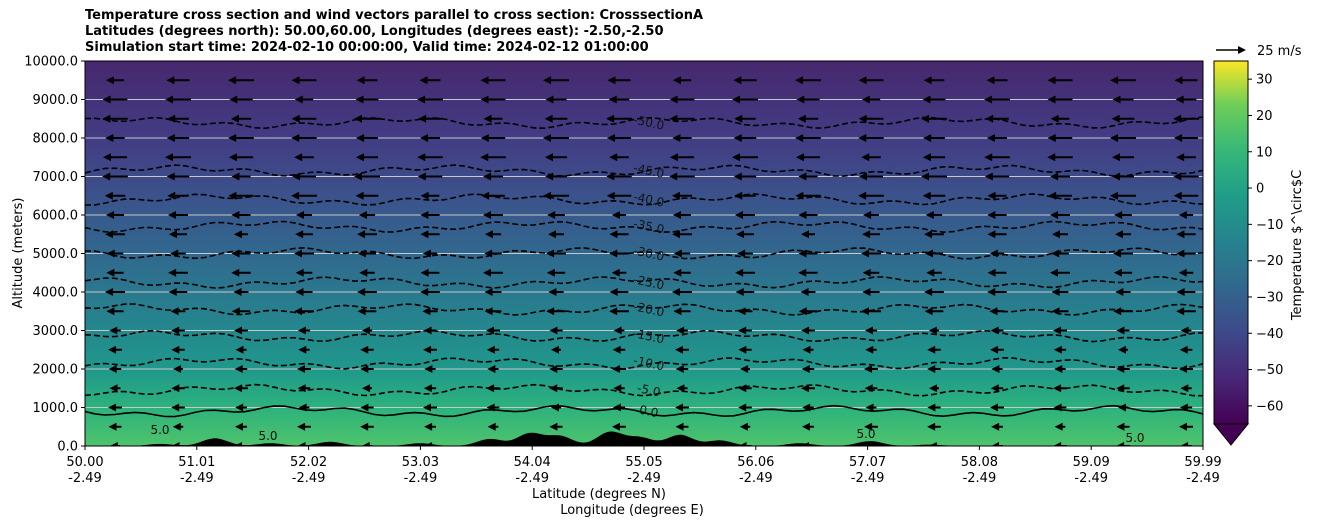 This screenshot has width=1319, height=526. I want to click on y-tick-label: 6000.0, so click(56, 216).